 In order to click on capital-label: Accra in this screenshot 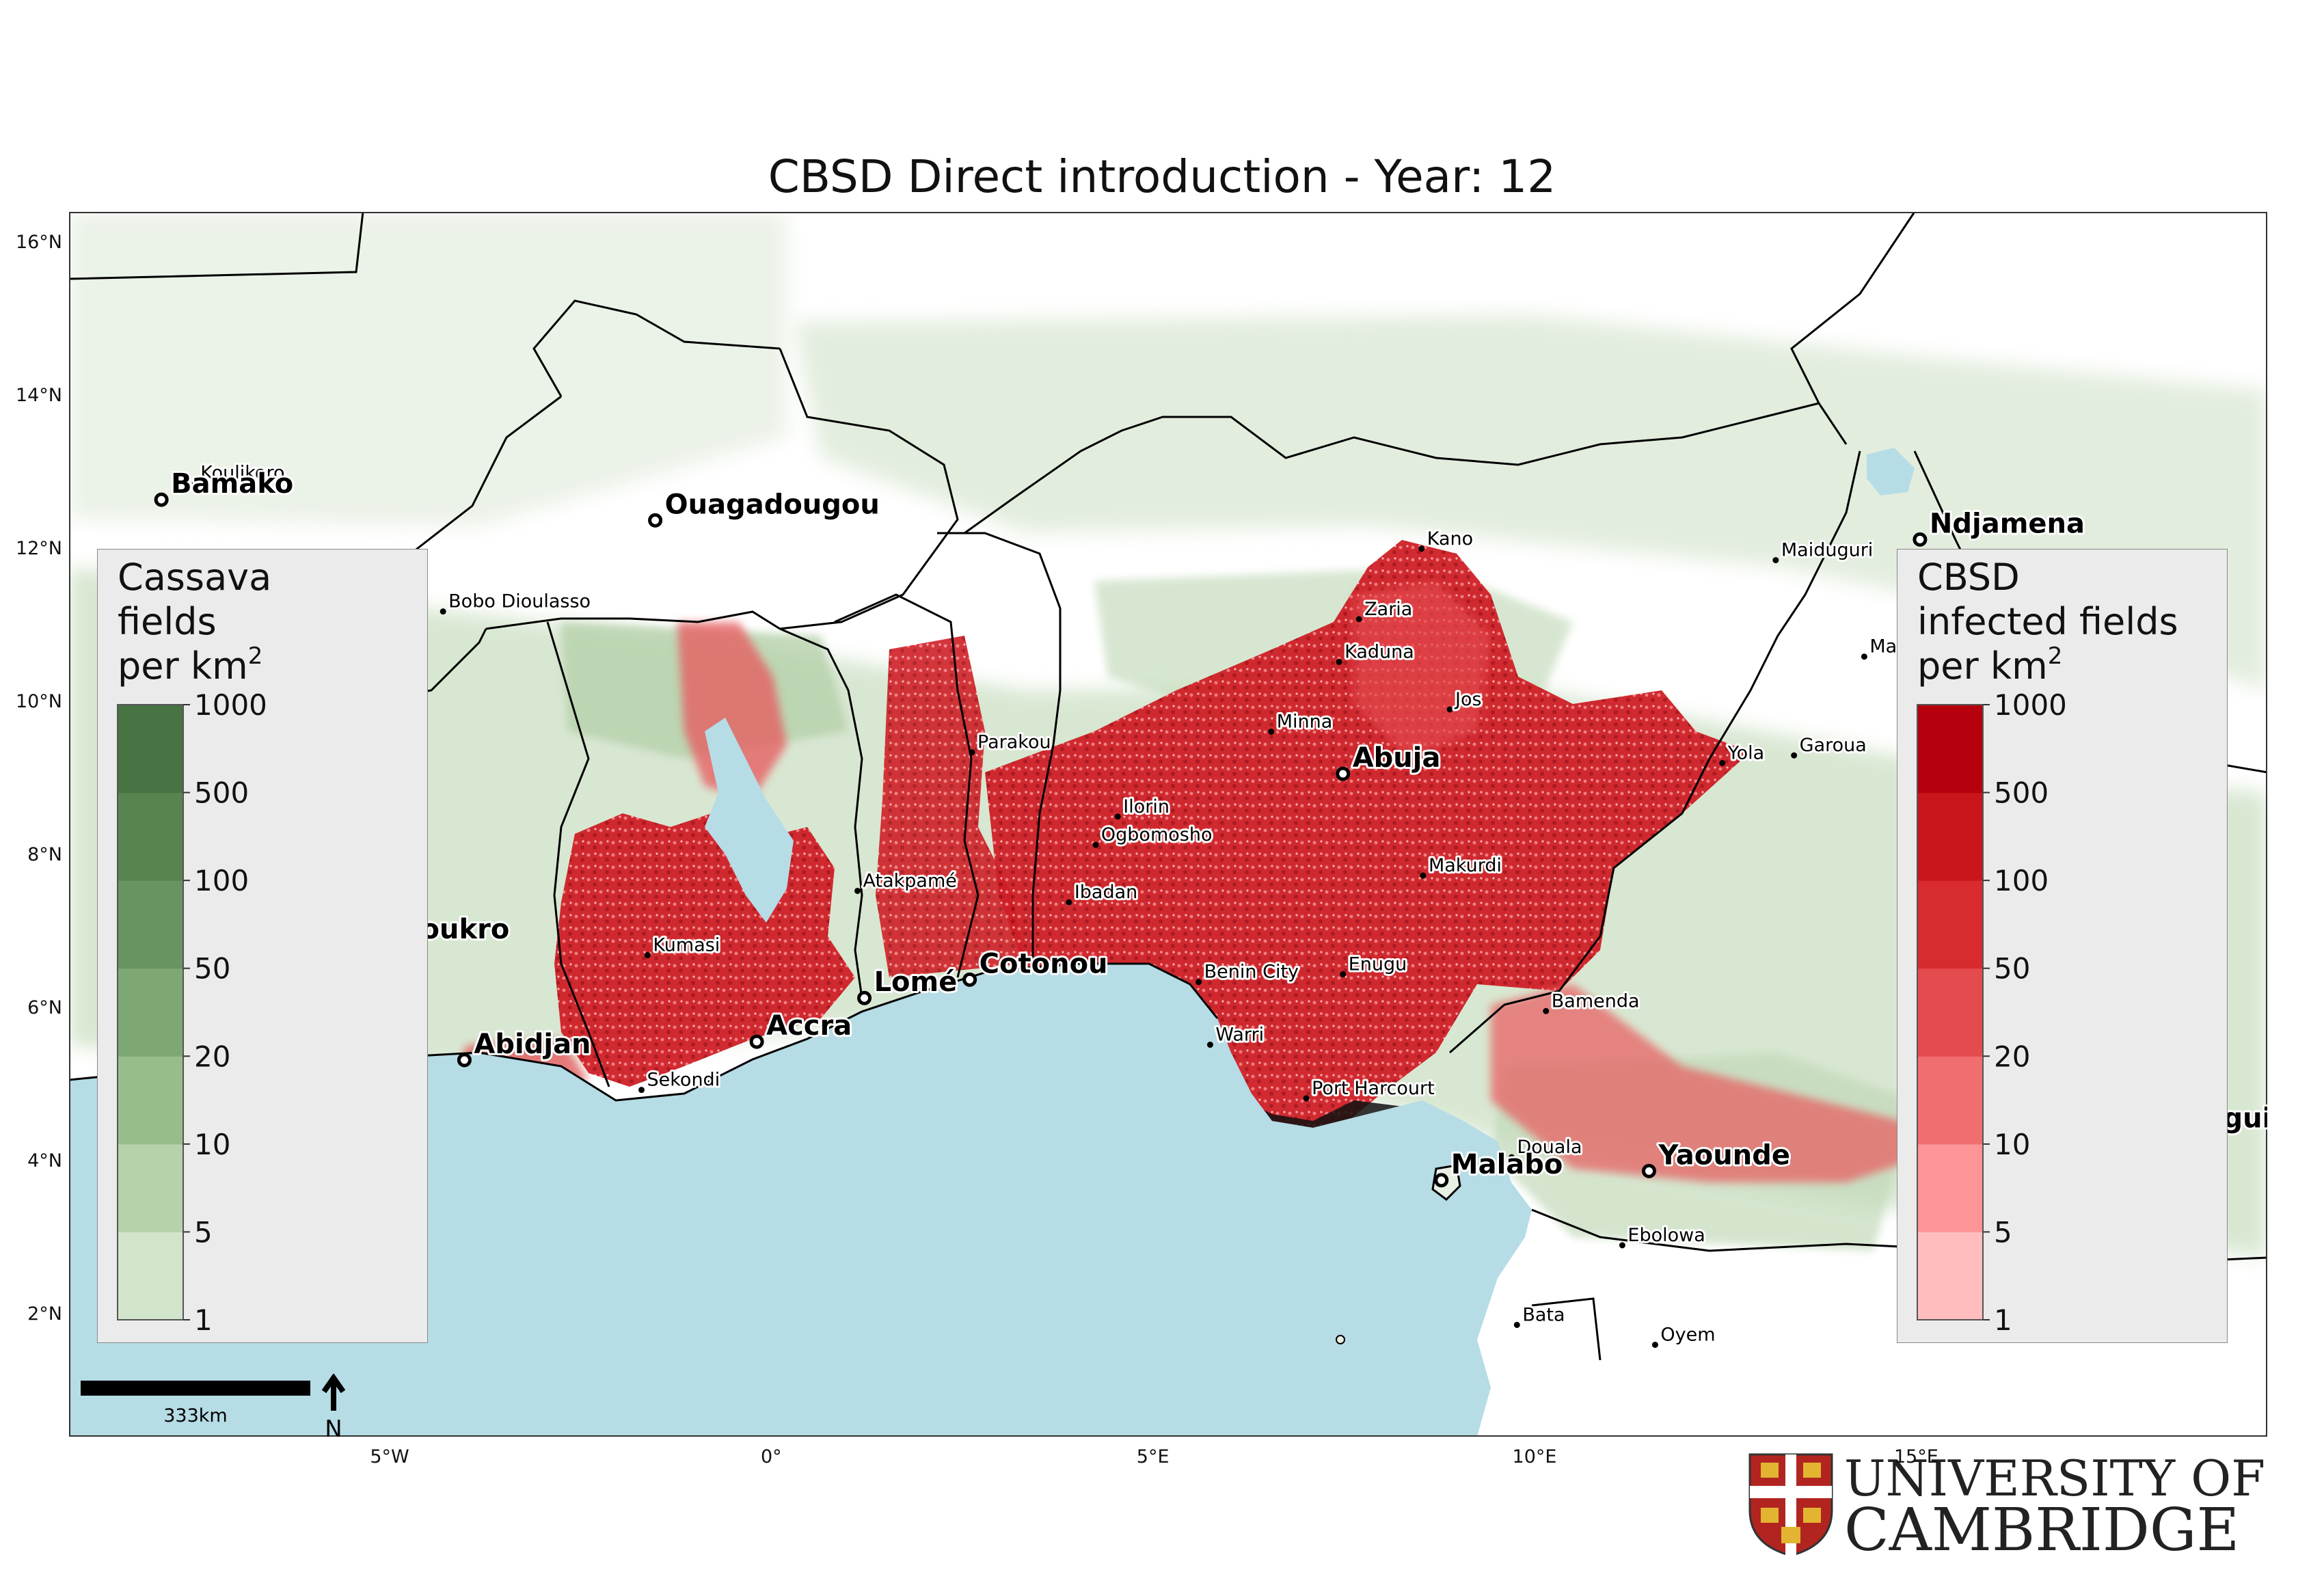, I will do `click(809, 1026)`.